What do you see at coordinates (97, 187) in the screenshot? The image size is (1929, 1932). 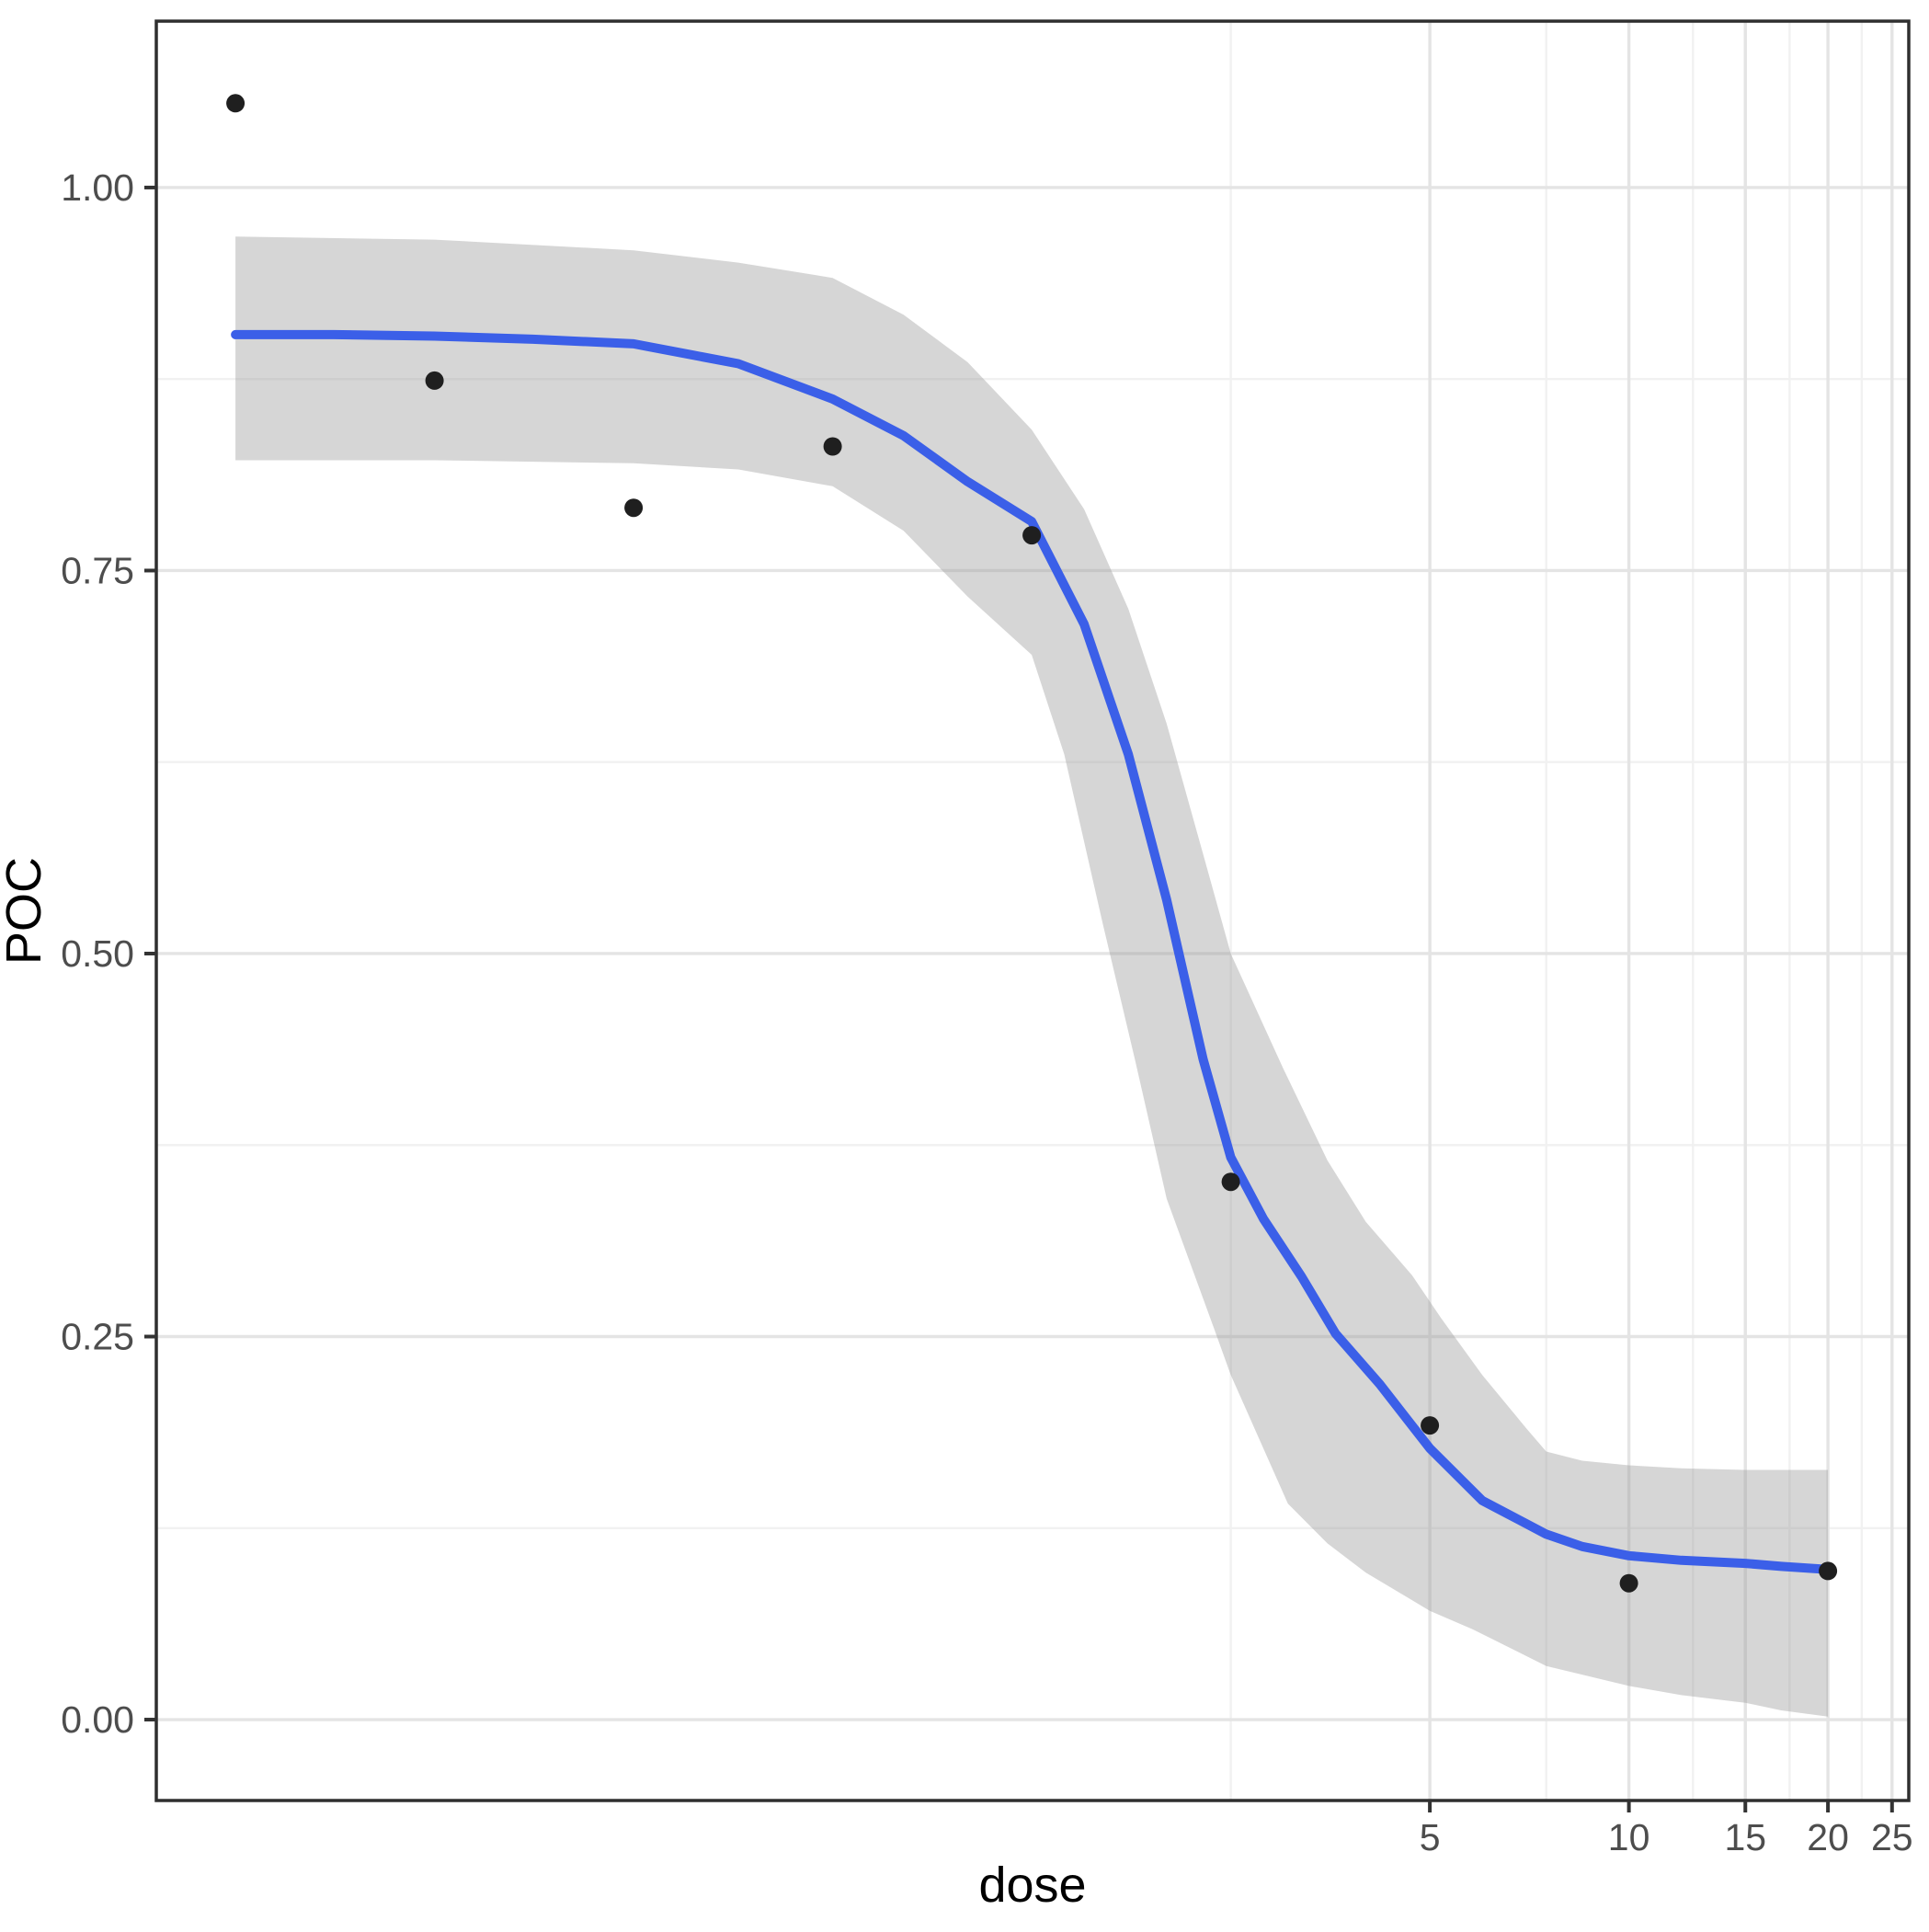 I see `y-tick-label: 1.00` at bounding box center [97, 187].